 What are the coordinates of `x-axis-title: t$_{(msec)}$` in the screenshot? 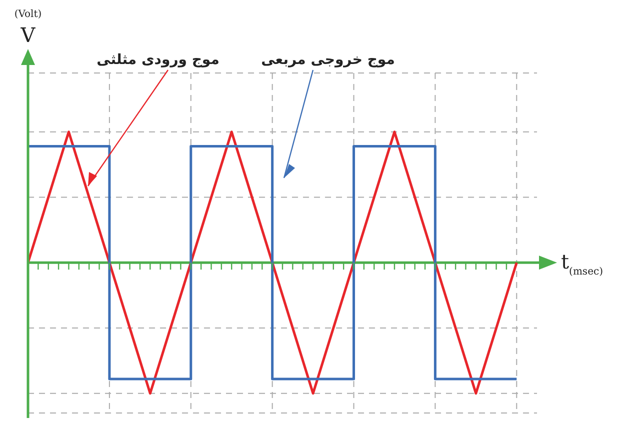 It's located at (582, 264).